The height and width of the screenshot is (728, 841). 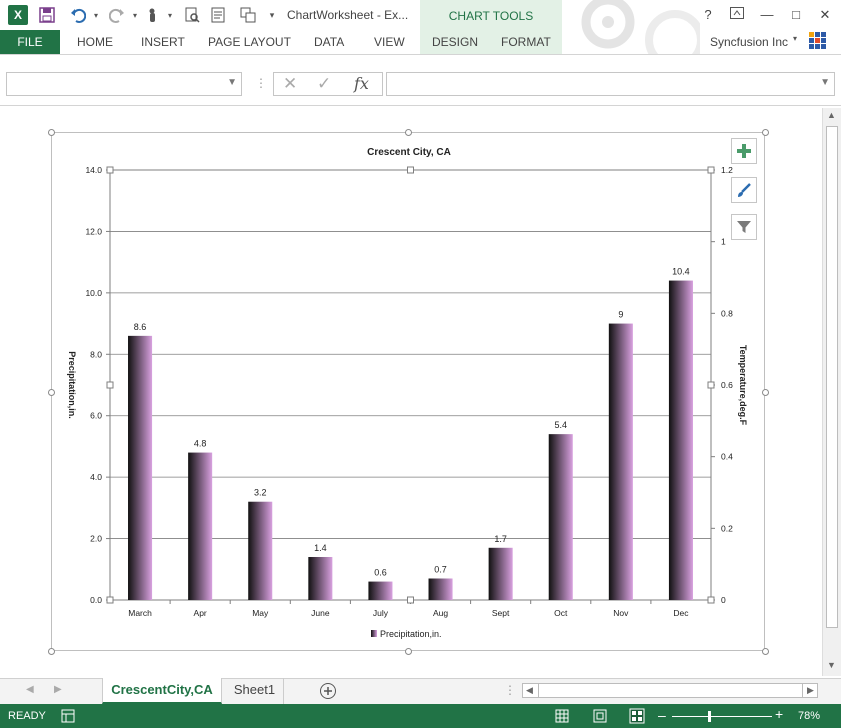 What do you see at coordinates (248, 15) in the screenshot?
I see `copy-sheet-icon` at bounding box center [248, 15].